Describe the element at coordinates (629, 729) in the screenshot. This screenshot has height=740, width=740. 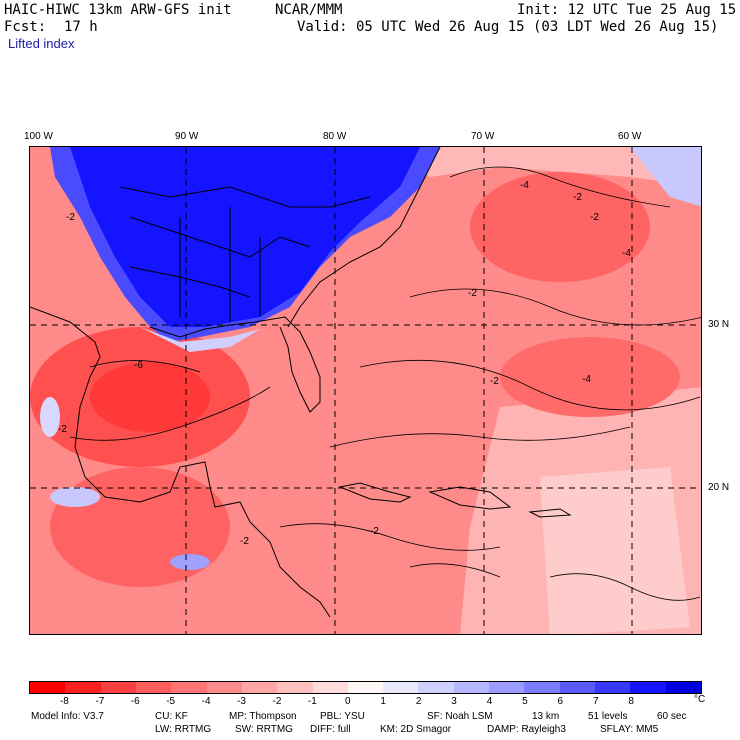
I see `footer-sflay: SFLAY: MM5` at that location.